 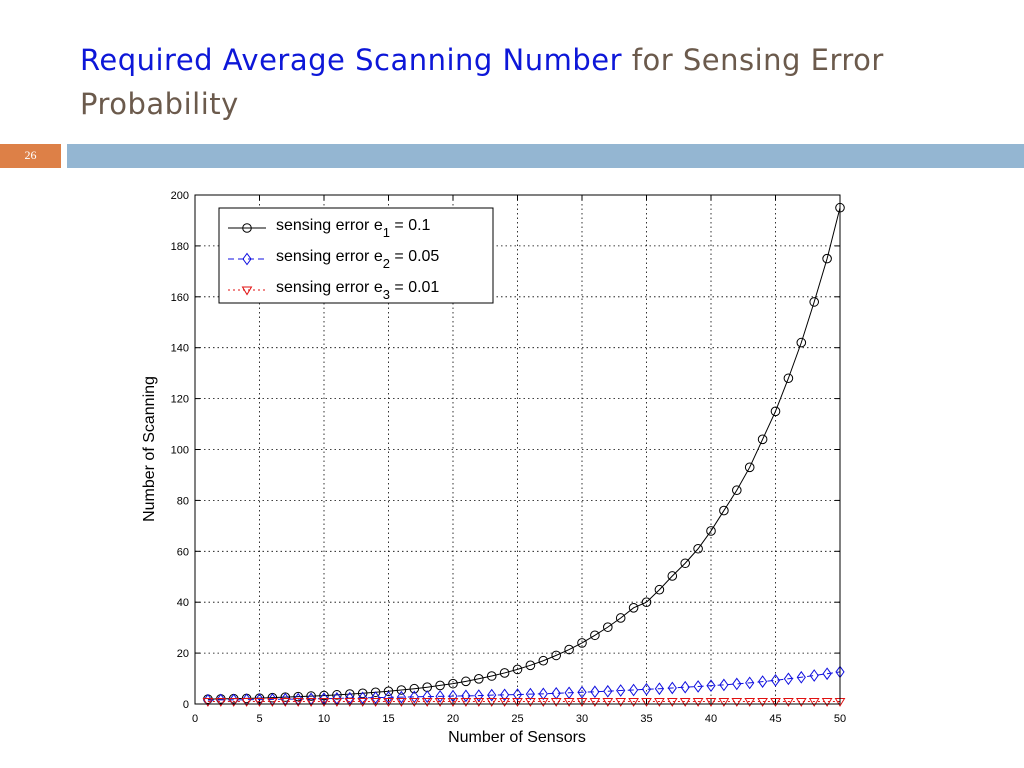 I want to click on y-tick-label: 180, so click(x=180, y=247).